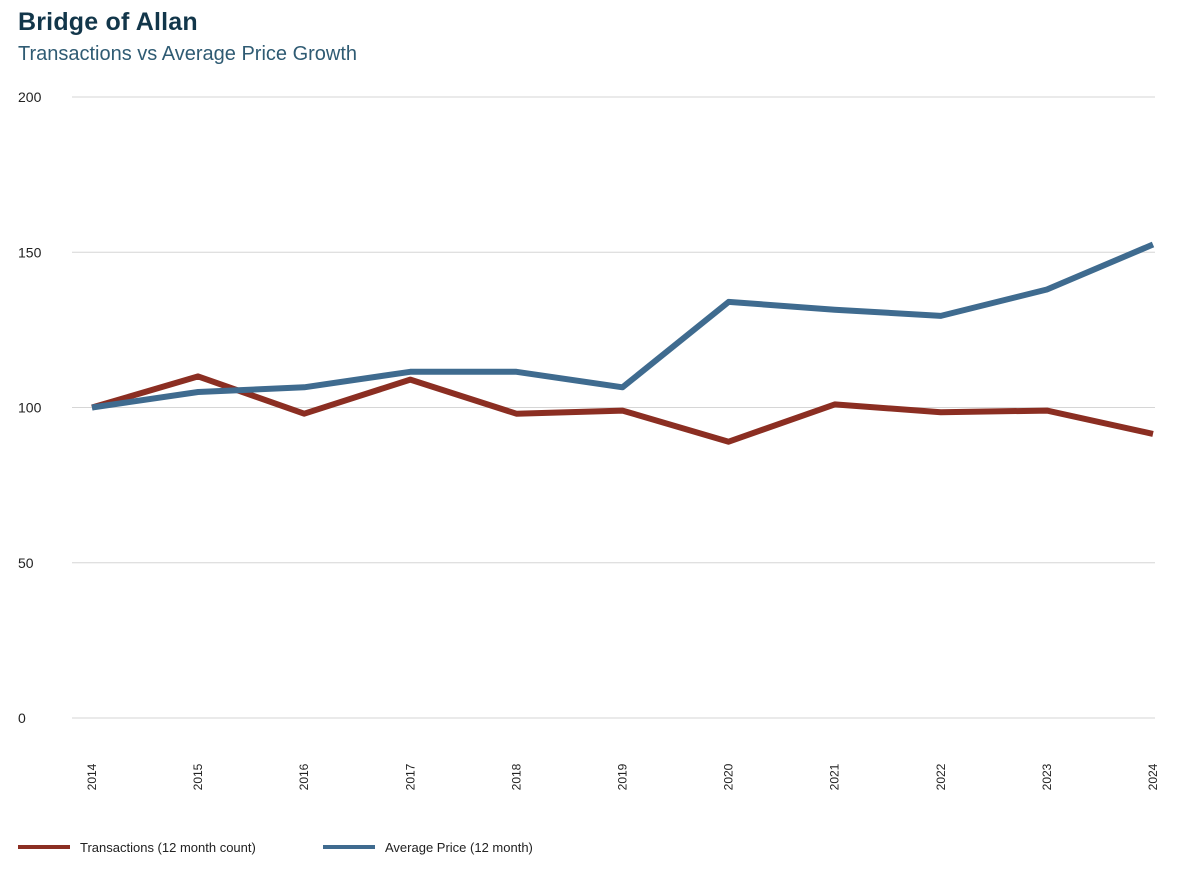  Describe the element at coordinates (1047, 776) in the screenshot. I see `x-tick-label: 2023` at that location.